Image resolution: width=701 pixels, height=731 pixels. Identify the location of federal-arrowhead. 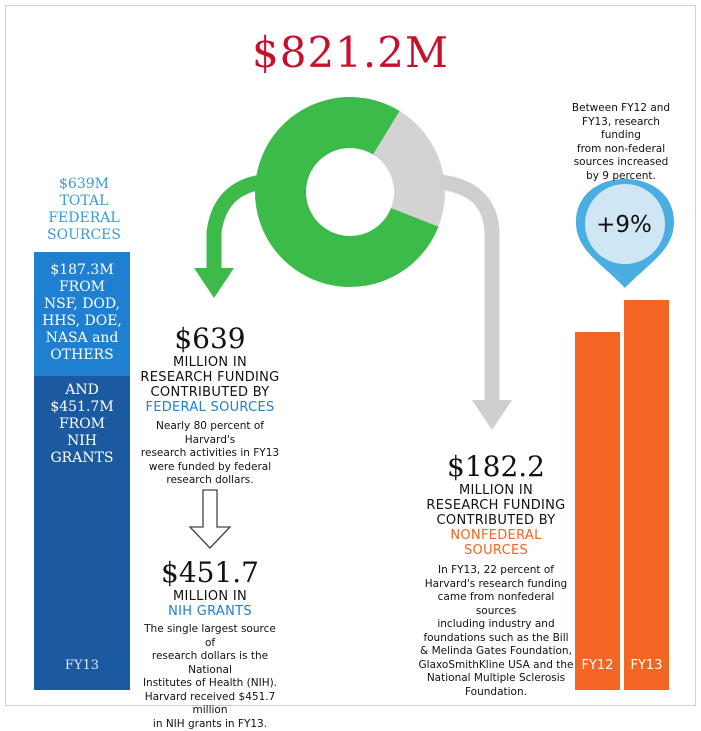
(214, 283).